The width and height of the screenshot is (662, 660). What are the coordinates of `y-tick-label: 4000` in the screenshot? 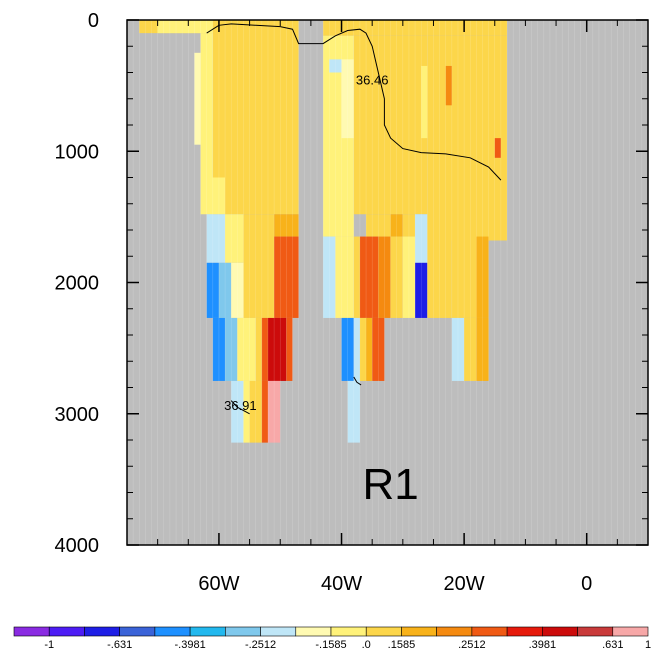 It's located at (77, 546).